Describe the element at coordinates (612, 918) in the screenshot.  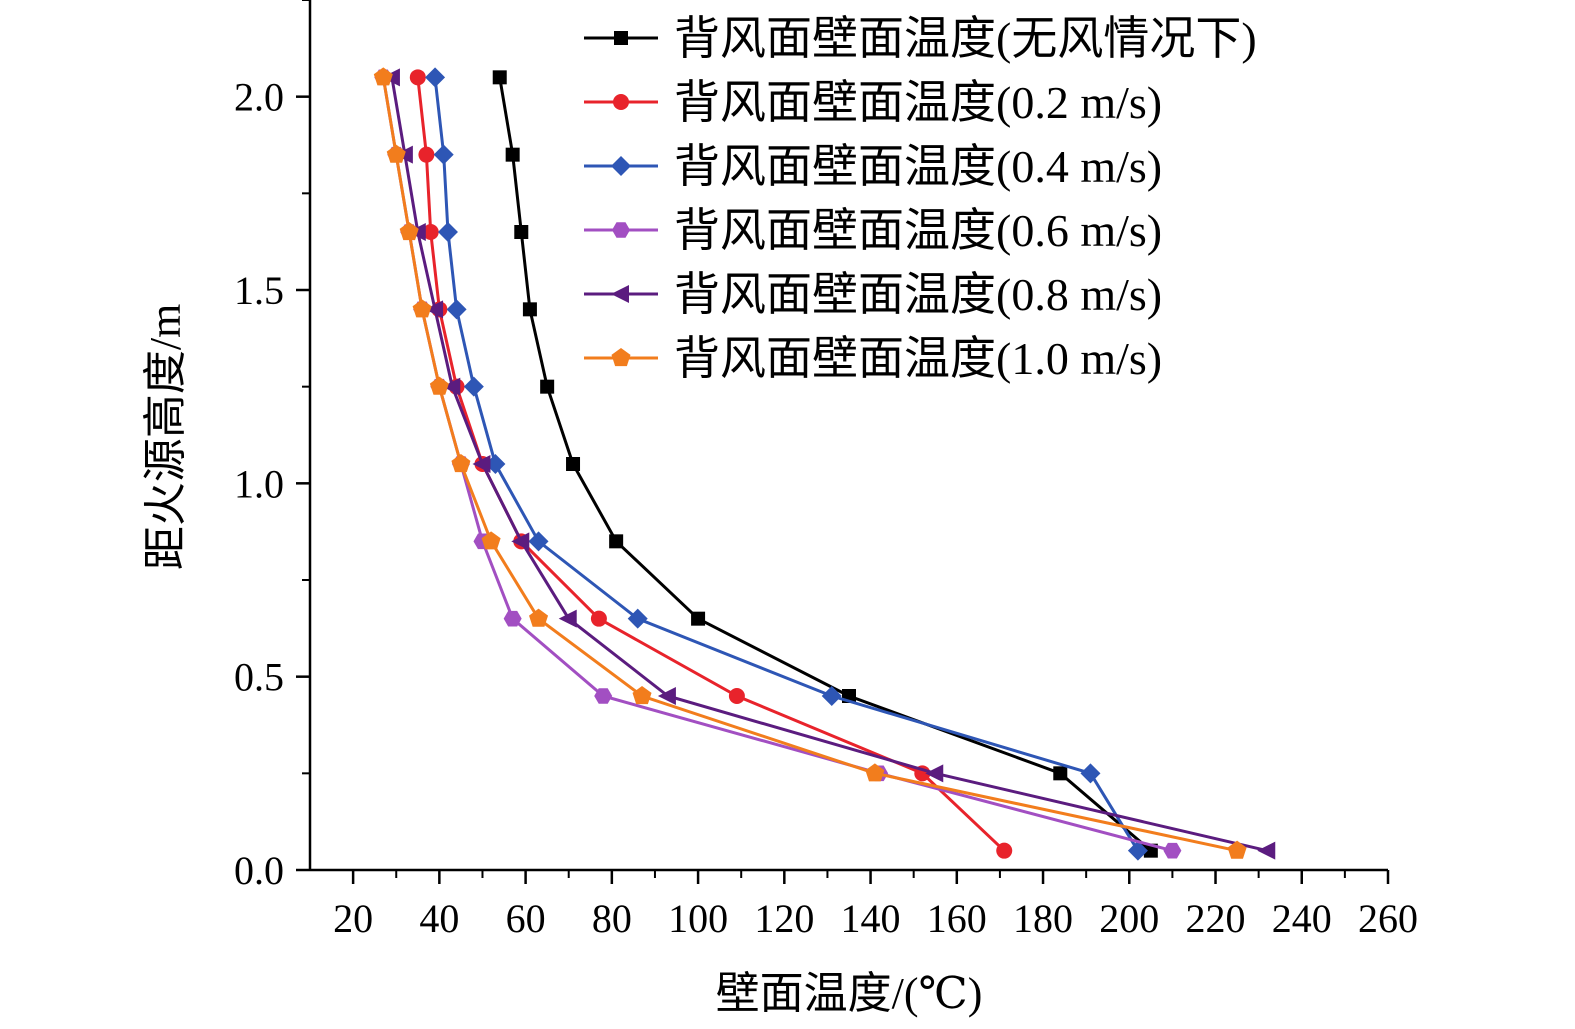
I see `x-tick-label: 80` at that location.